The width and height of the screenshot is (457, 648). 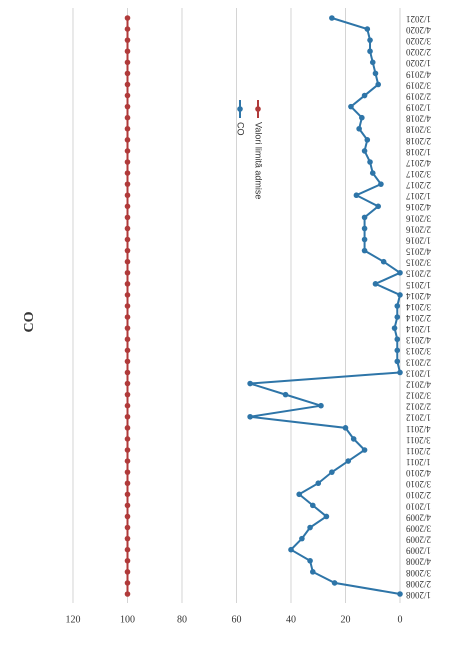 I want to click on x-tick-label: 4/2011, so click(x=418, y=429).